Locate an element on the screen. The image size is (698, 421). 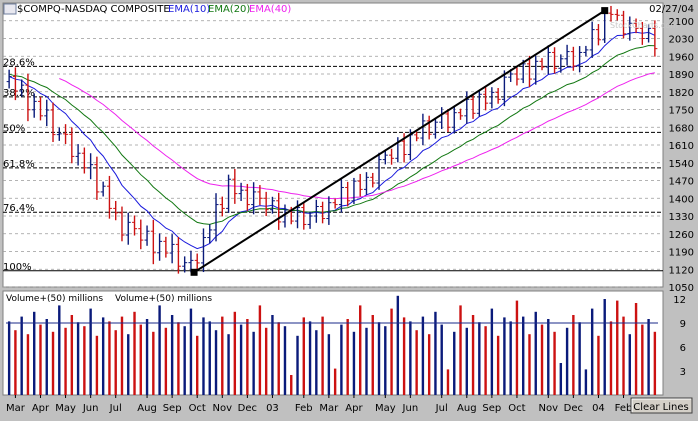
clear-lines-button: Clear Lines is located at coordinates (661, 405).